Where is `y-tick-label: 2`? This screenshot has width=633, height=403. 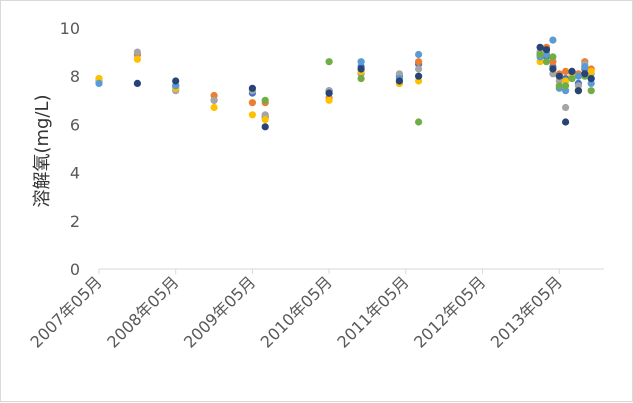 y-tick-label: 2 is located at coordinates (75, 221).